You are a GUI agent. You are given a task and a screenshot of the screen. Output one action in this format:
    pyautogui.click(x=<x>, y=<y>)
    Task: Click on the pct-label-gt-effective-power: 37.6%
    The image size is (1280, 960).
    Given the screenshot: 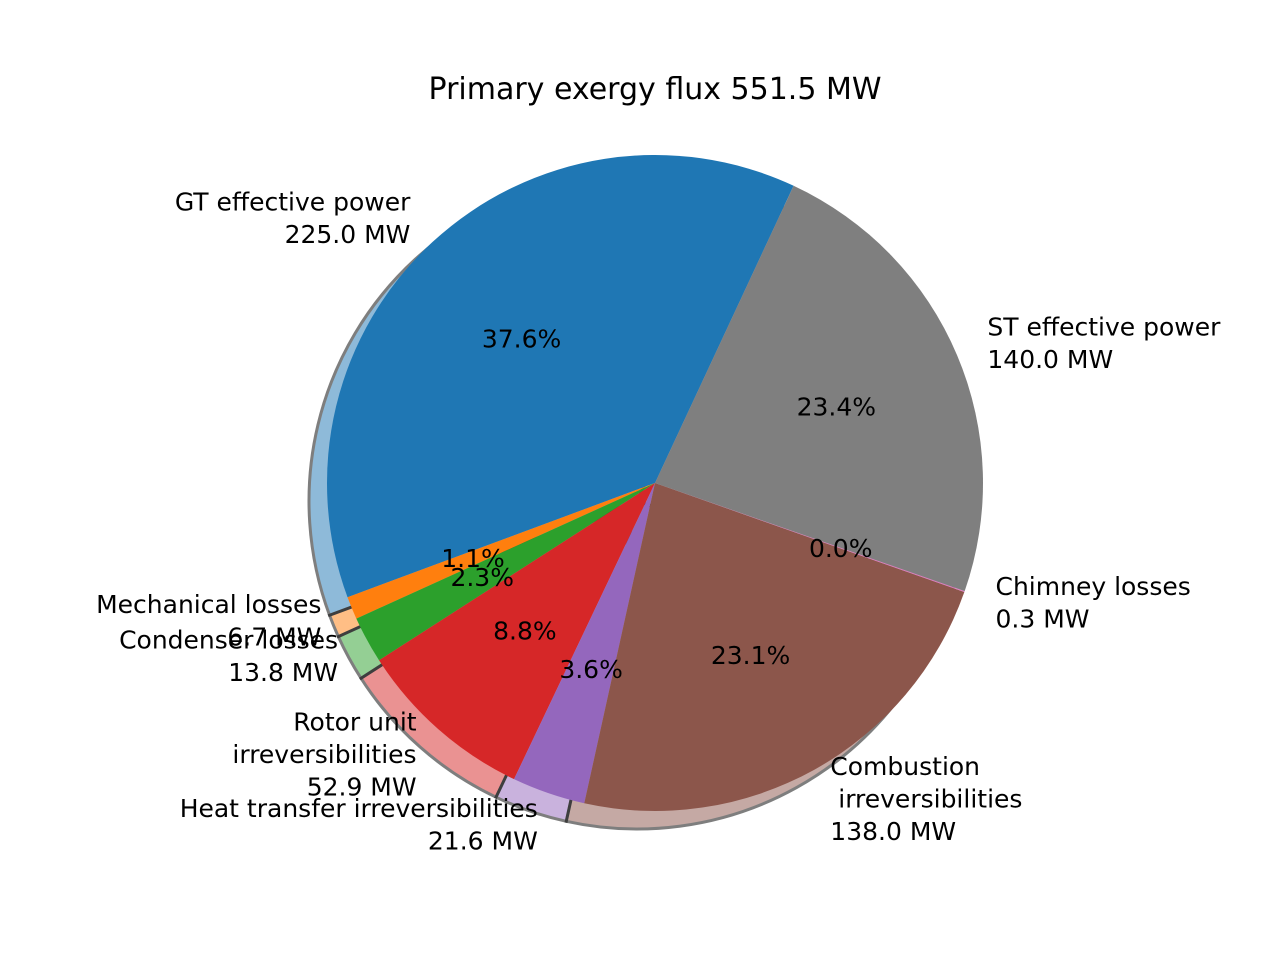 What is the action you would take?
    pyautogui.click(x=521, y=338)
    